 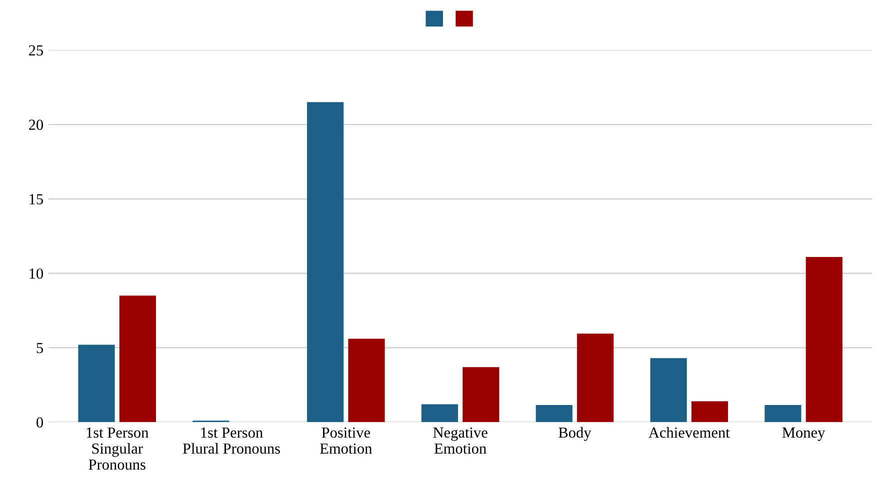 I want to click on x-tick-label: Body, so click(x=575, y=434).